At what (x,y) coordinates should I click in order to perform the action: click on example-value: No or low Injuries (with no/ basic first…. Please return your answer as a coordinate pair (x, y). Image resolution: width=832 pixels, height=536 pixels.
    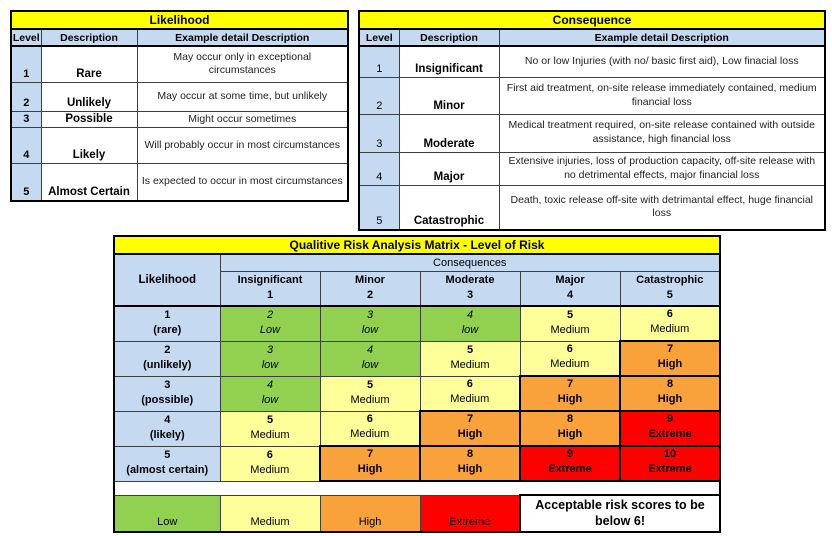
    Looking at the image, I should click on (662, 61).